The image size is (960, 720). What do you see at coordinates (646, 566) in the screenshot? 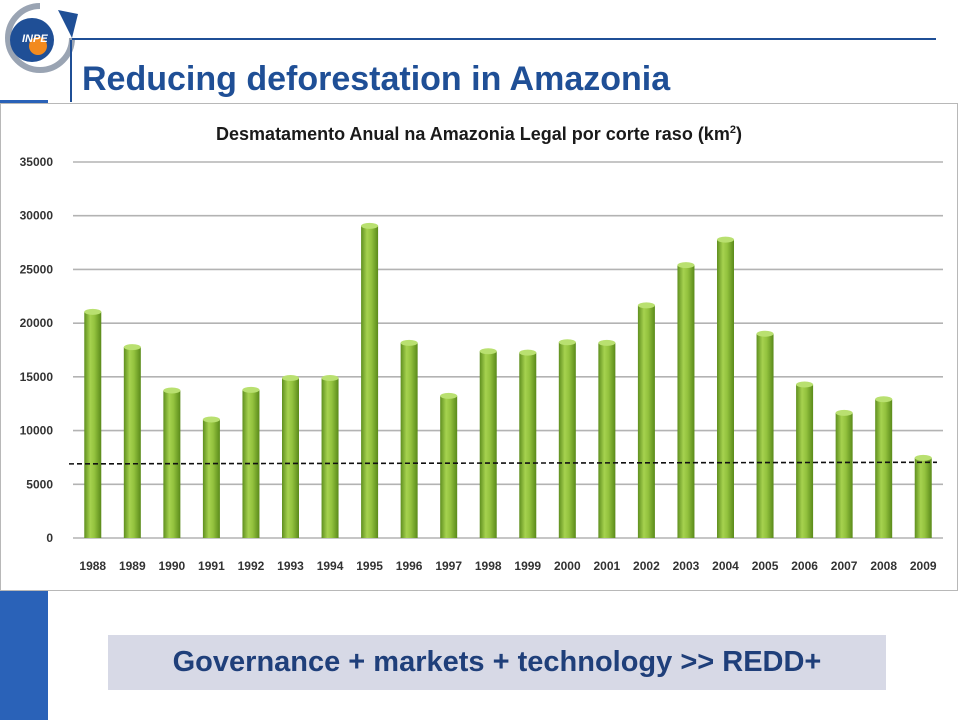
I see `x-tick-label: 2002` at bounding box center [646, 566].